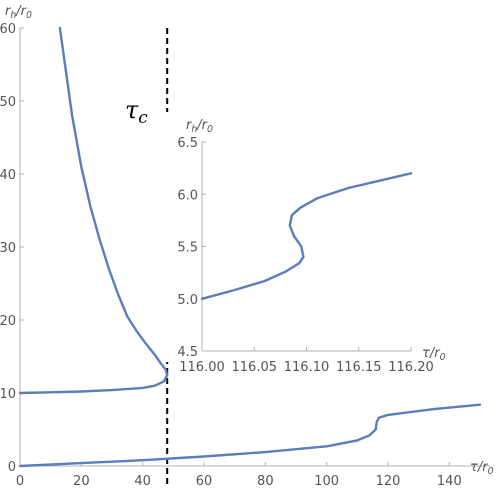 Image resolution: width=498 pixels, height=494 pixels. I want to click on x-tick-label: 80, so click(265, 481).